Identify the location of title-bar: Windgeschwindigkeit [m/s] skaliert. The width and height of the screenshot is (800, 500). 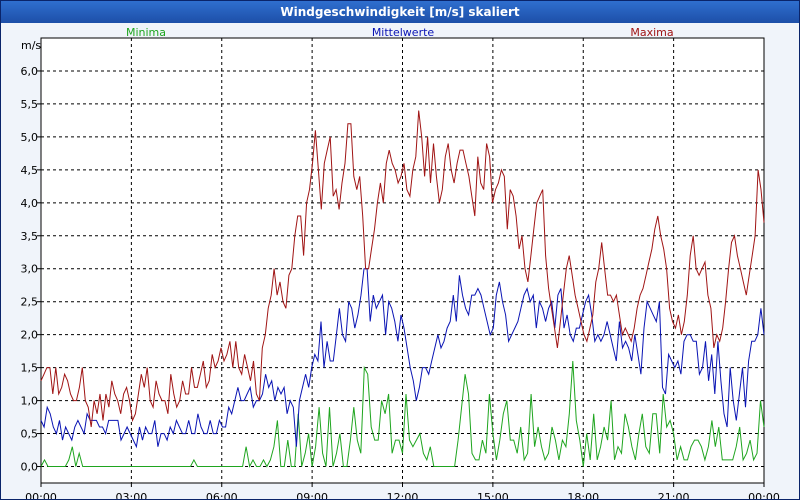
(400, 12).